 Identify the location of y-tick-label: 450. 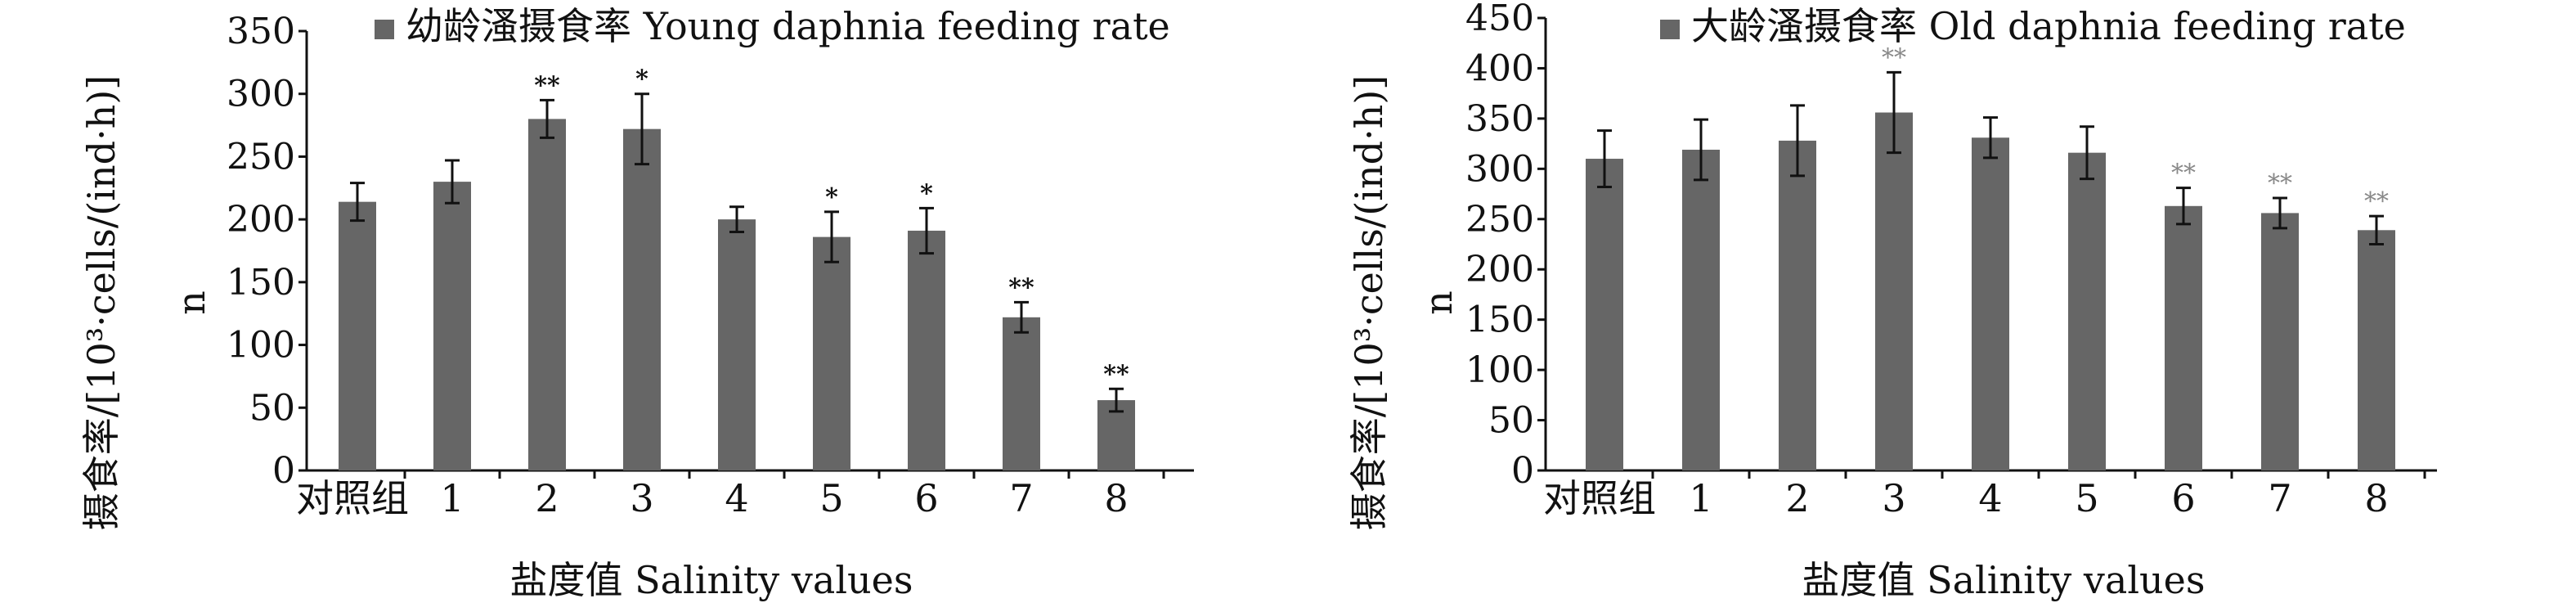
(1499, 20).